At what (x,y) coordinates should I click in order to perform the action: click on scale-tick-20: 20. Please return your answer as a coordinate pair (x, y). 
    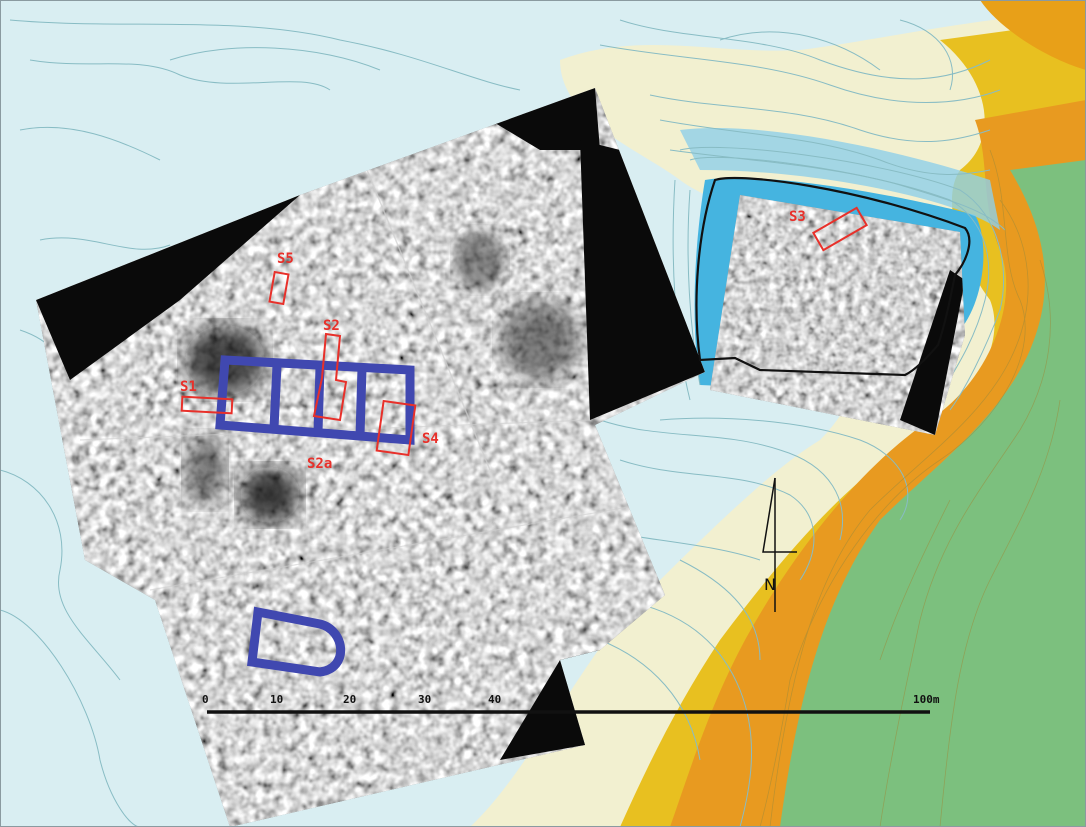
    Looking at the image, I should click on (349, 699).